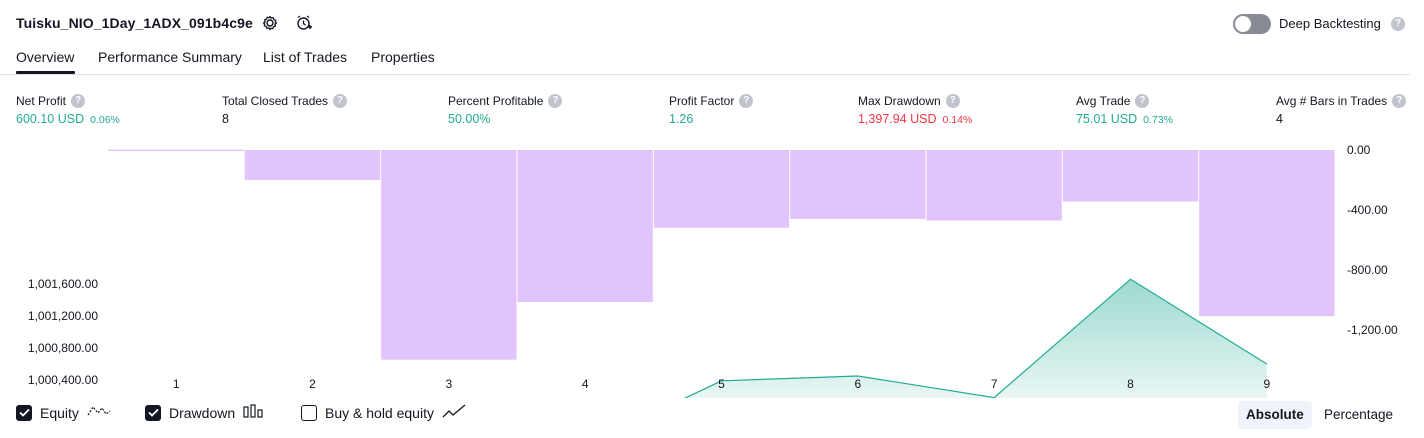 Image resolution: width=1424 pixels, height=438 pixels. I want to click on left-axis-tick: 1,000,400.00, so click(63, 380).